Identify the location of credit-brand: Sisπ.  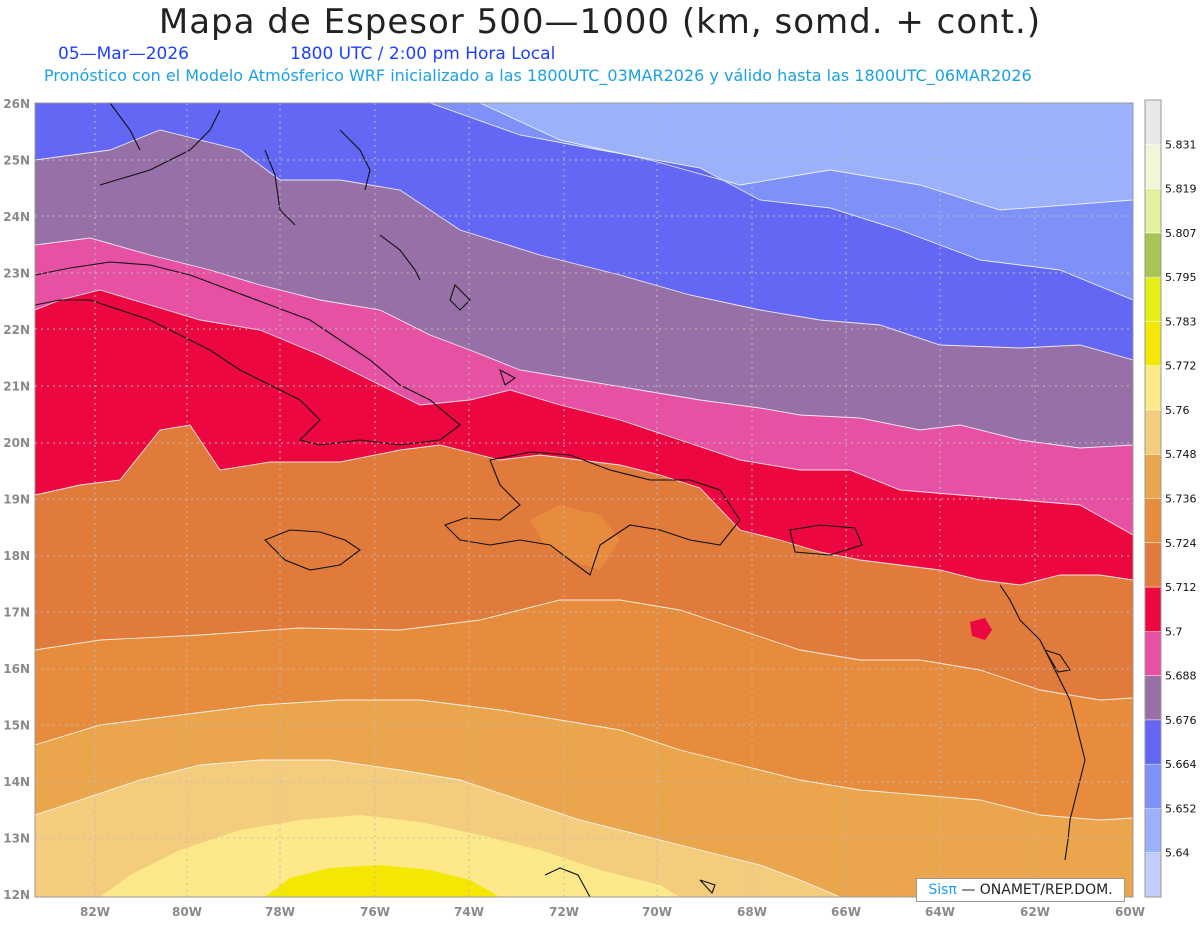
(942, 890).